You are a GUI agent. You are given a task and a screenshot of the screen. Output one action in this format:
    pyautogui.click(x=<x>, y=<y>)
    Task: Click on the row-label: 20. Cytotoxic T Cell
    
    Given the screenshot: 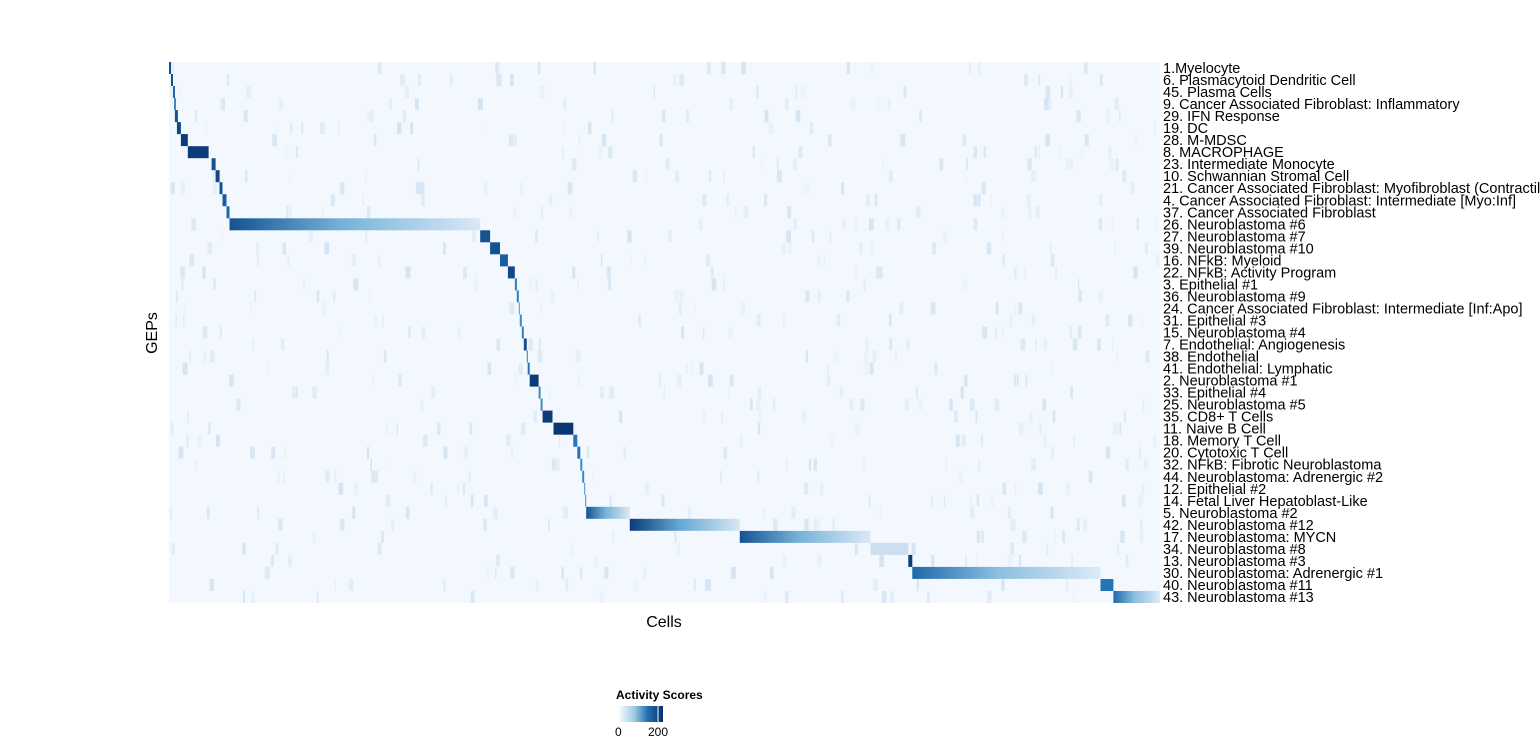 What is the action you would take?
    pyautogui.click(x=1225, y=454)
    